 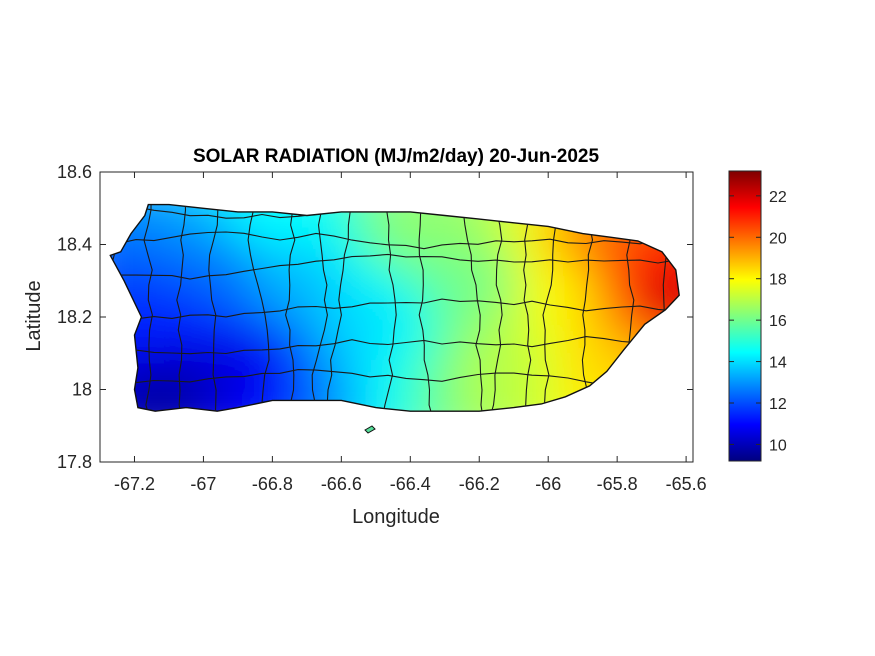 I want to click on y-tick-label: 18, so click(x=82, y=390).